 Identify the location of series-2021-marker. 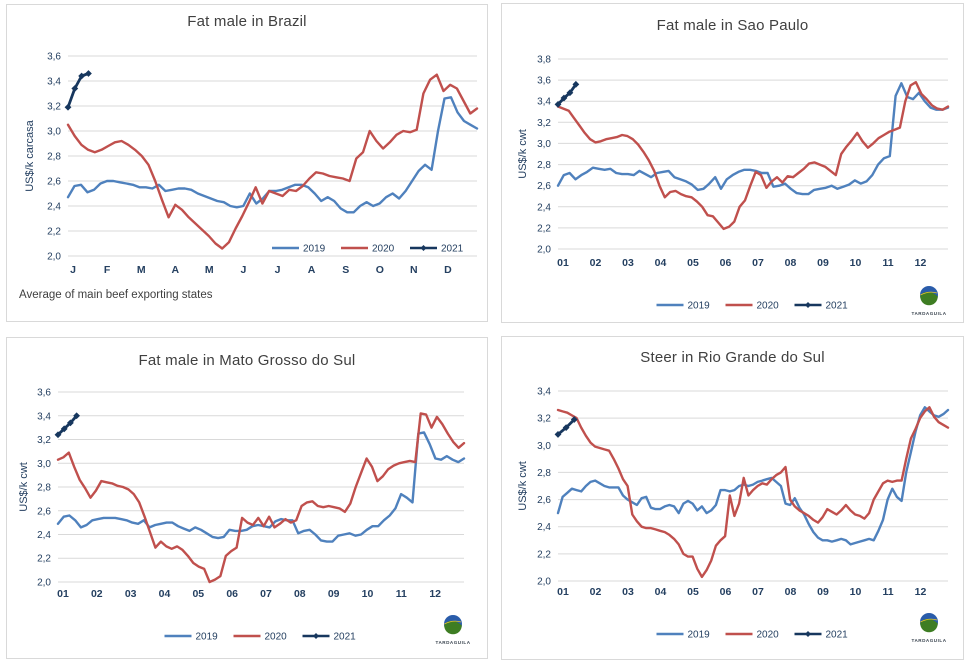
(82, 76).